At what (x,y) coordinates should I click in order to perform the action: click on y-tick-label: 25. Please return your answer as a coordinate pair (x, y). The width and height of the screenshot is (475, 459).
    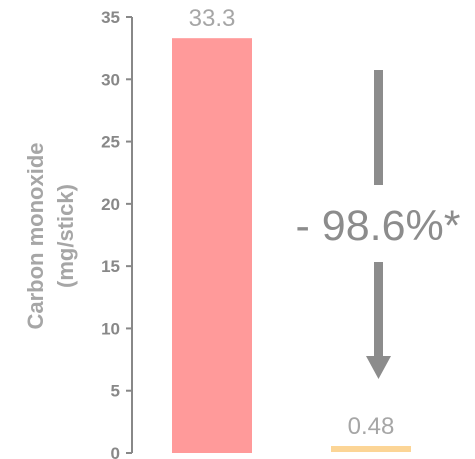
    Looking at the image, I should click on (110, 142).